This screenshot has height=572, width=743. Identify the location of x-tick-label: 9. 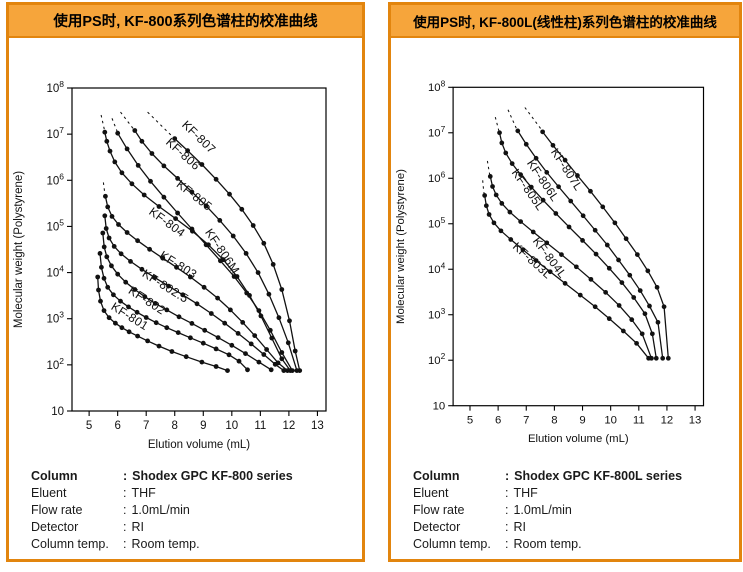
(582, 420).